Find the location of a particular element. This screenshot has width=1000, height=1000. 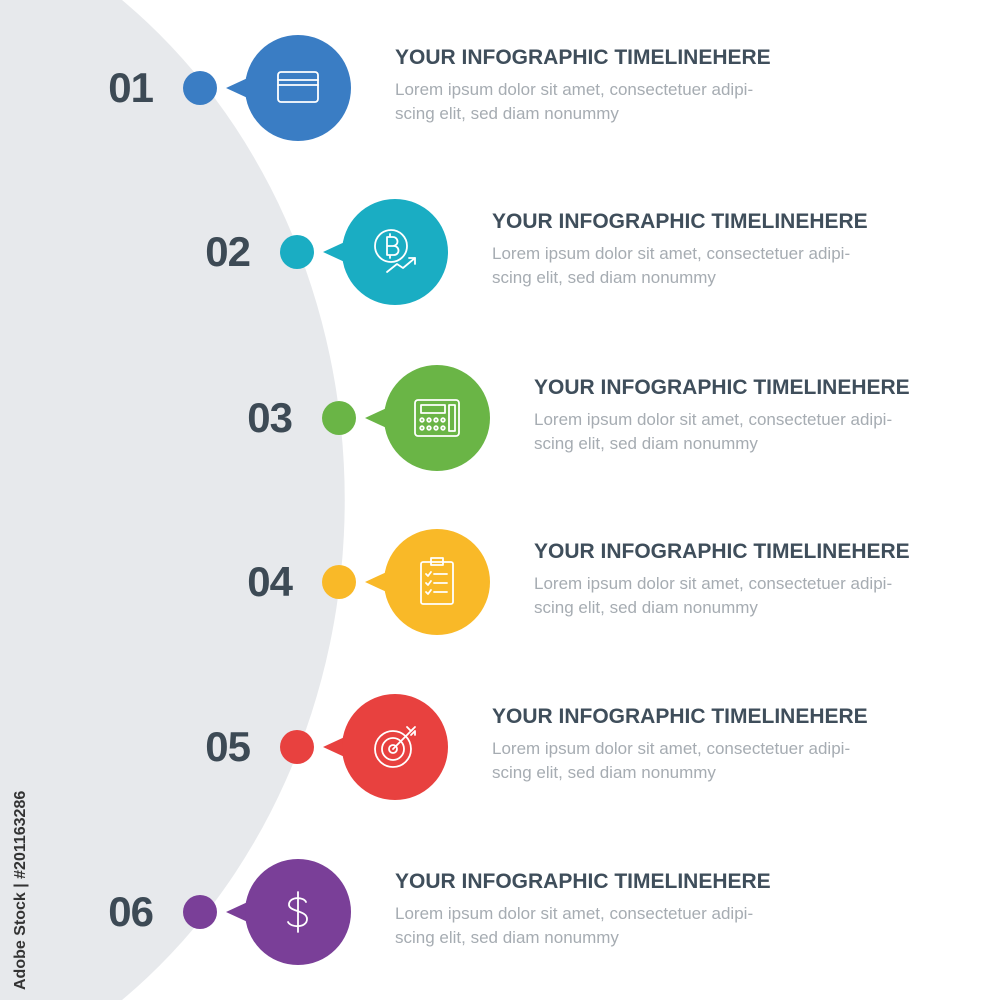

target-arrow-icon is located at coordinates (395, 747).